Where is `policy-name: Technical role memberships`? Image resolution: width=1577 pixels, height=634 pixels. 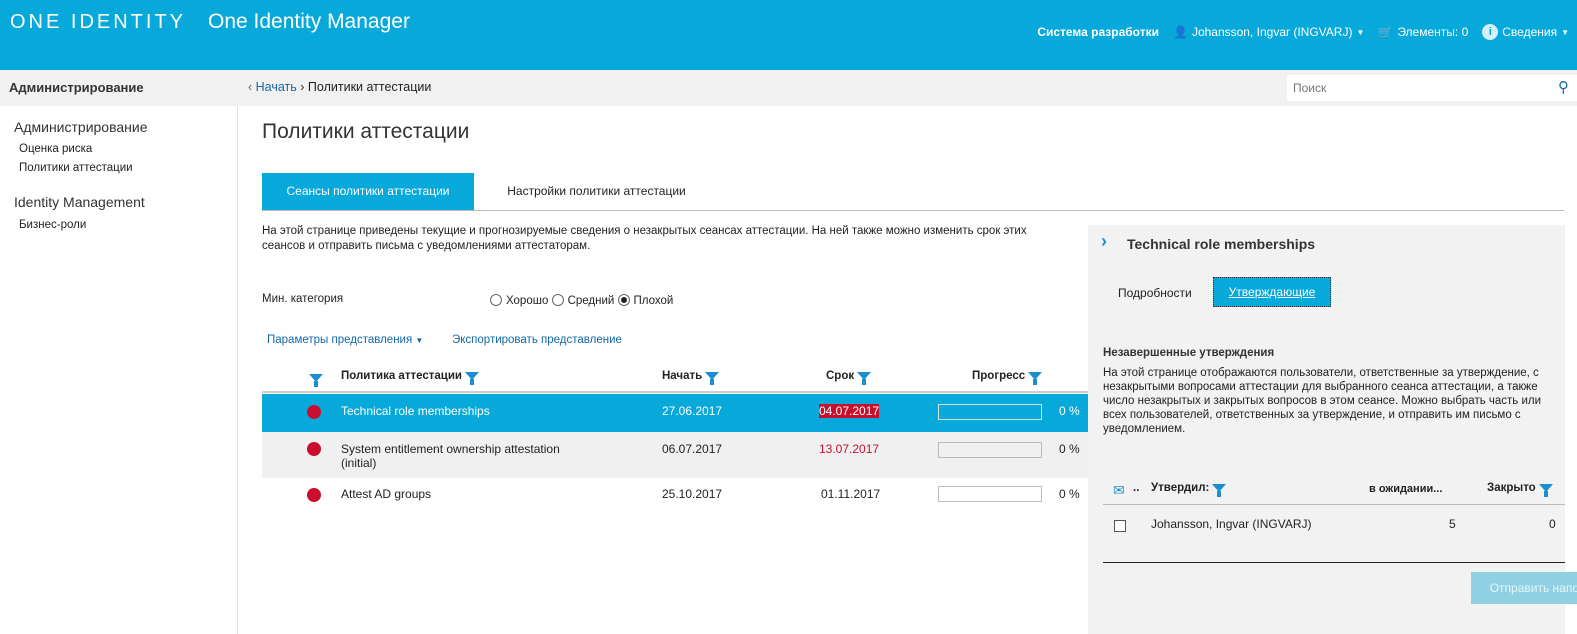
policy-name: Technical role memberships is located at coordinates (415, 411).